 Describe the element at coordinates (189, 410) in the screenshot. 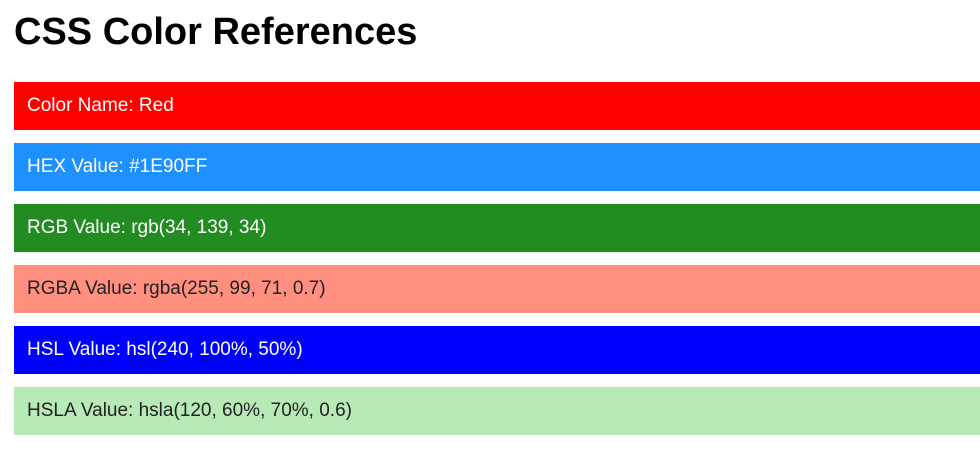

I see `color-box-label: HSLA Value: hsla(120, 60%, 70%, 0.6)` at that location.